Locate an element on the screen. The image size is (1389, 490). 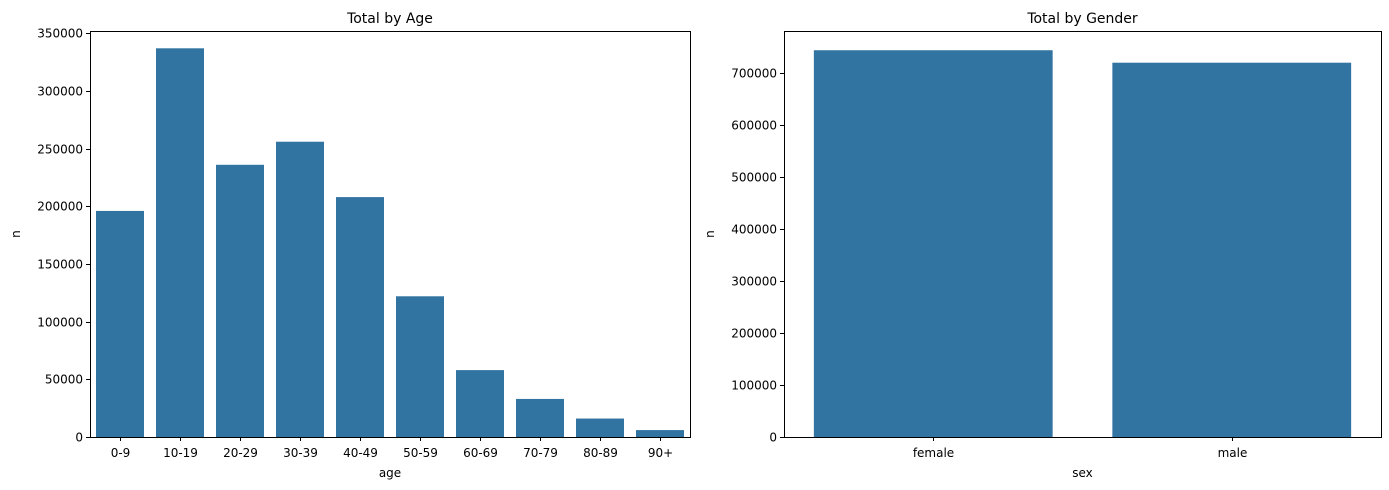
x-tick-label: 30-39 is located at coordinates (300, 453).